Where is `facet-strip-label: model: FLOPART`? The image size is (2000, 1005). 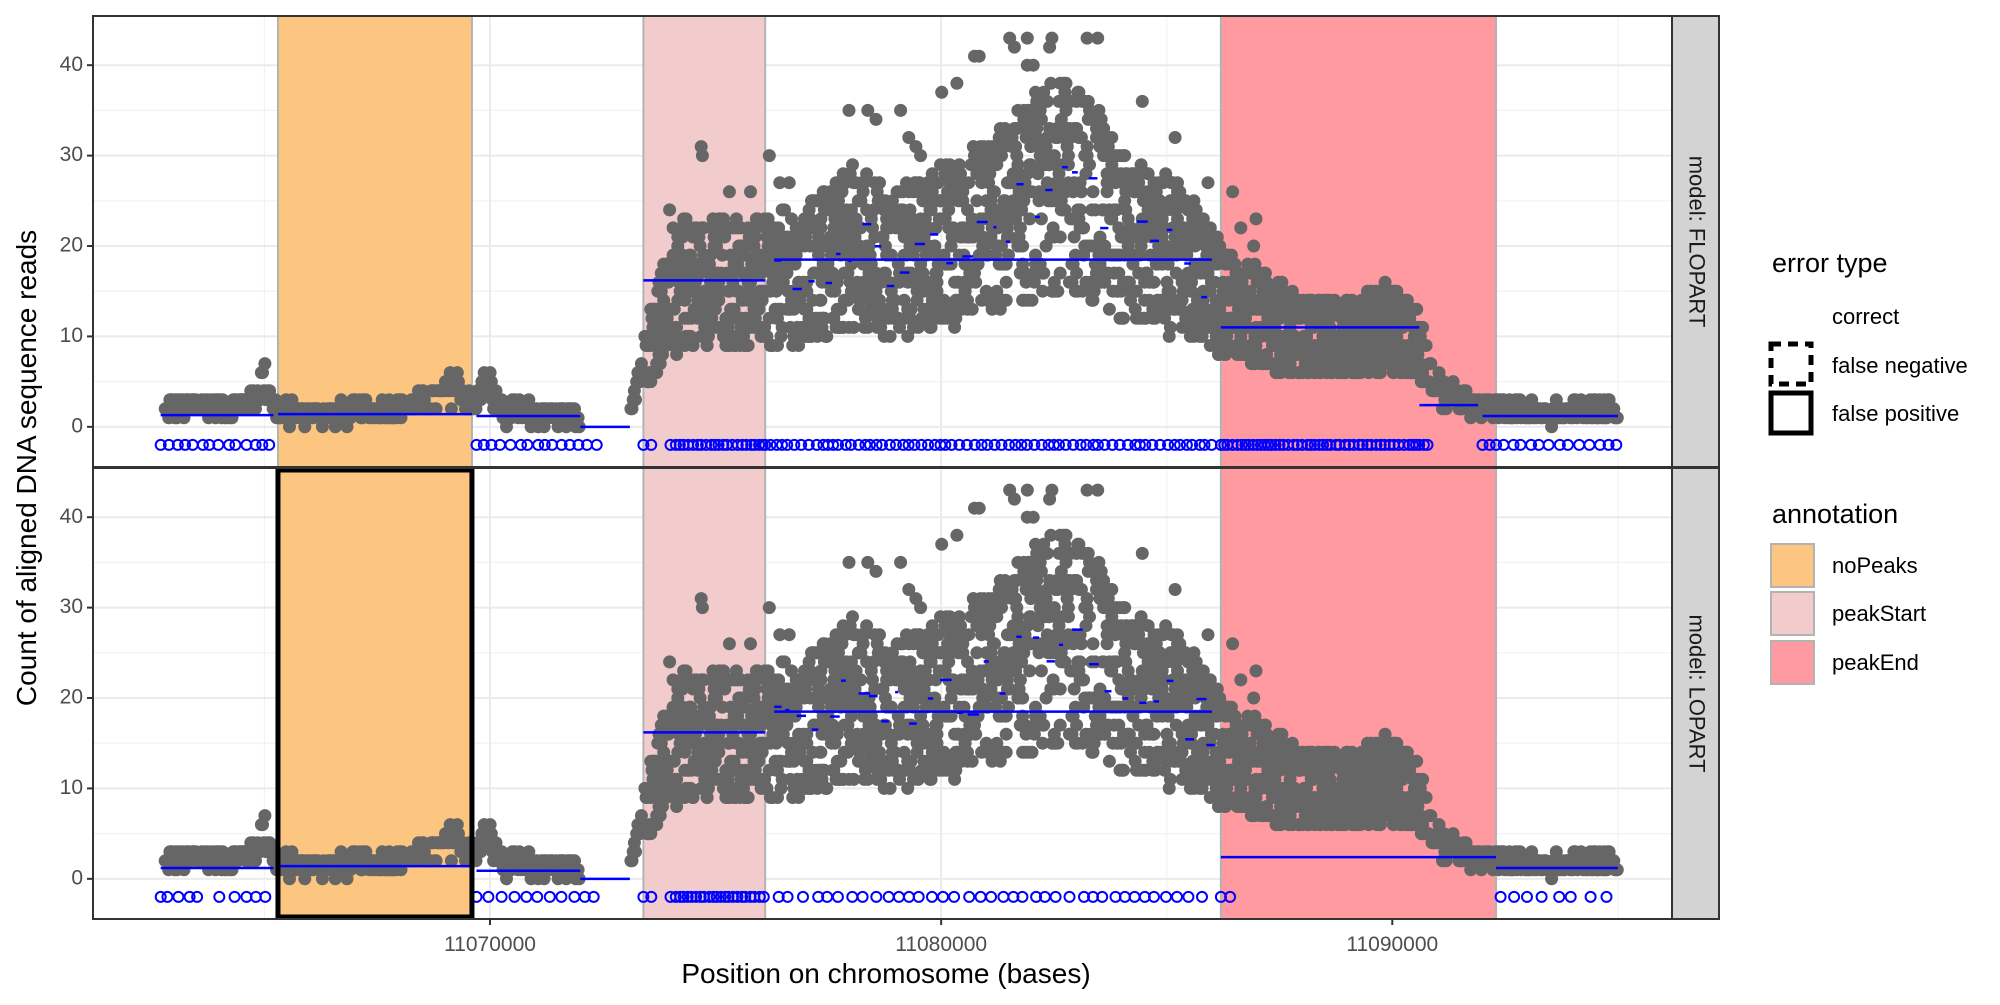
facet-strip-label: model: FLOPART is located at coordinates (1697, 242).